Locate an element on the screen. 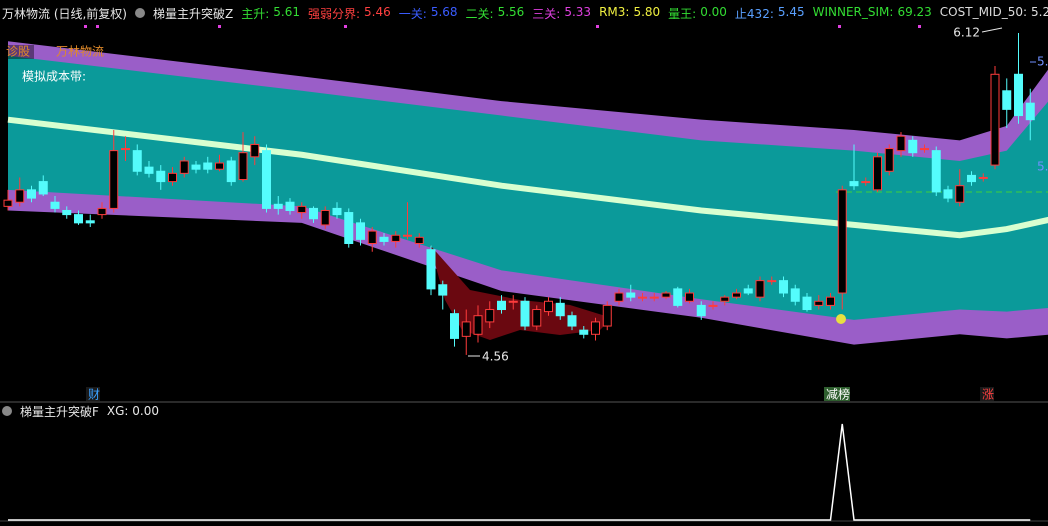 This screenshot has height=526, width=1048. indicator-item: COST_MID_50:5.24 is located at coordinates (994, 13).